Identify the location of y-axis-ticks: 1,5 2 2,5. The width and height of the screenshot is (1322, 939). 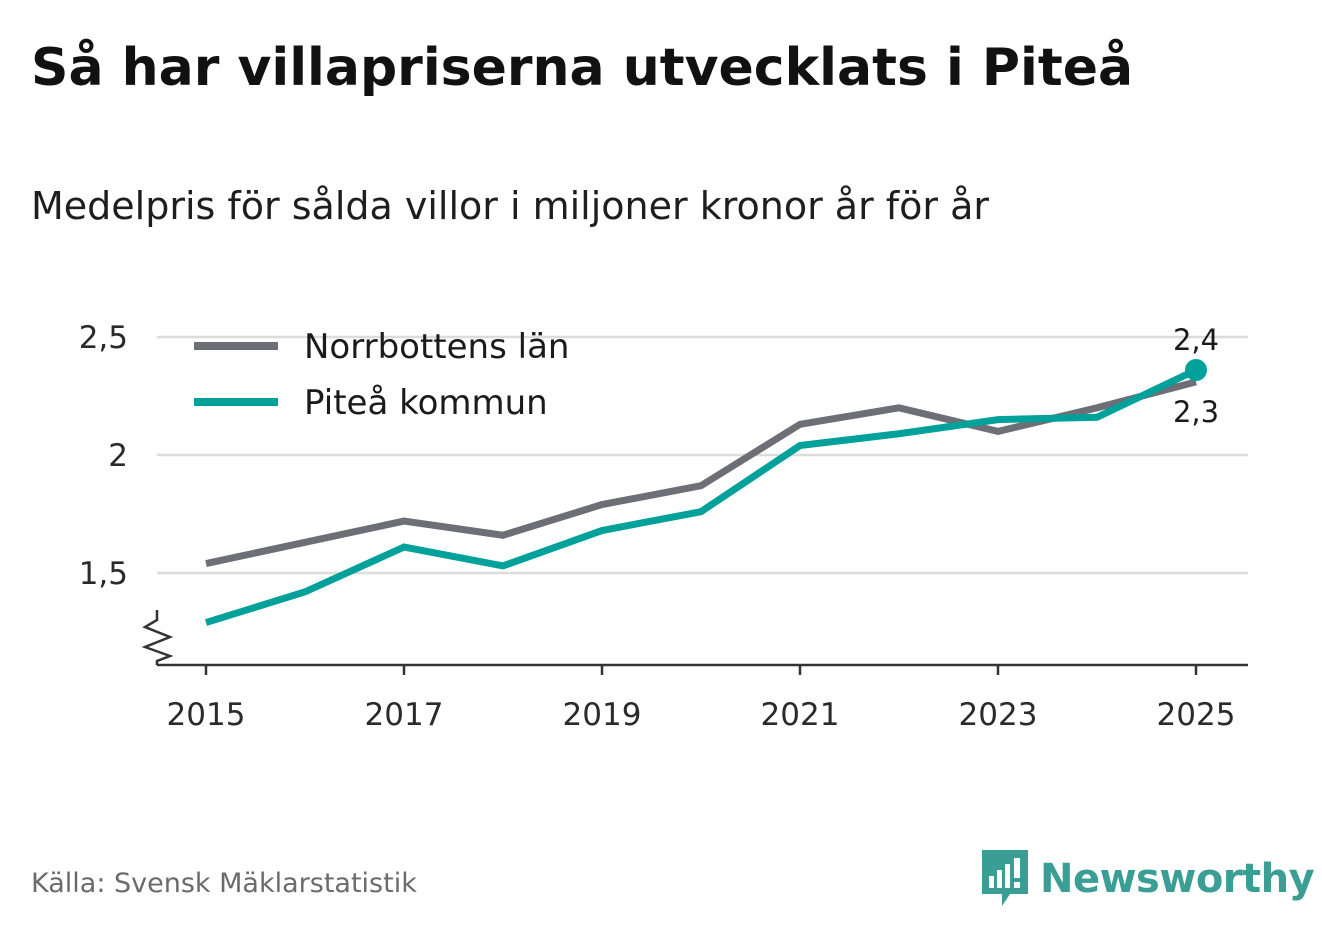
(103, 456).